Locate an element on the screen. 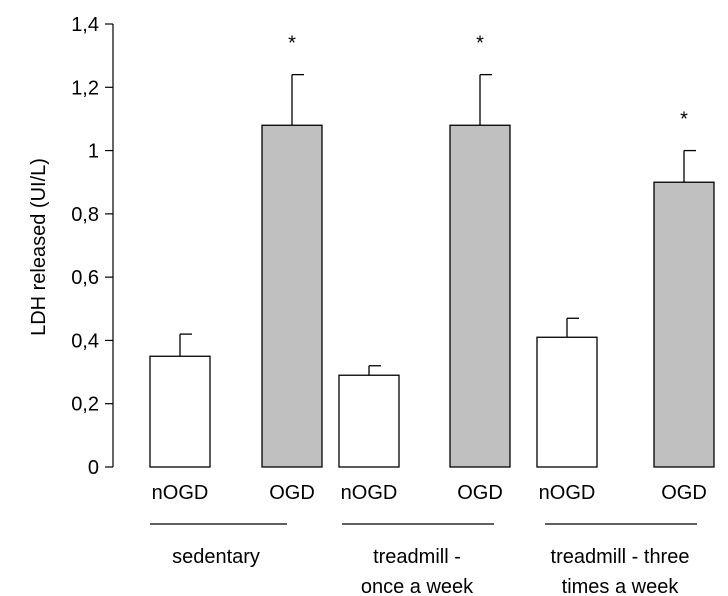  group-label: once a week is located at coordinates (417, 586).